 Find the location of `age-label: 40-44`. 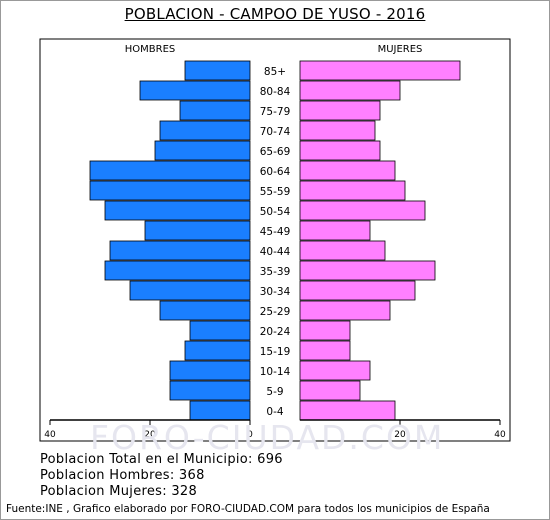

age-label: 40-44 is located at coordinates (275, 252).